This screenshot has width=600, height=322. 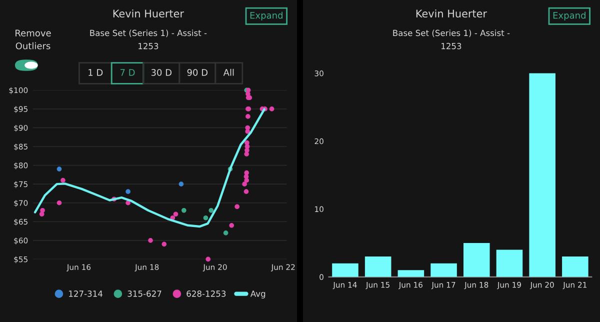 What do you see at coordinates (258, 294) in the screenshot?
I see `legend-label: Avg` at bounding box center [258, 294].